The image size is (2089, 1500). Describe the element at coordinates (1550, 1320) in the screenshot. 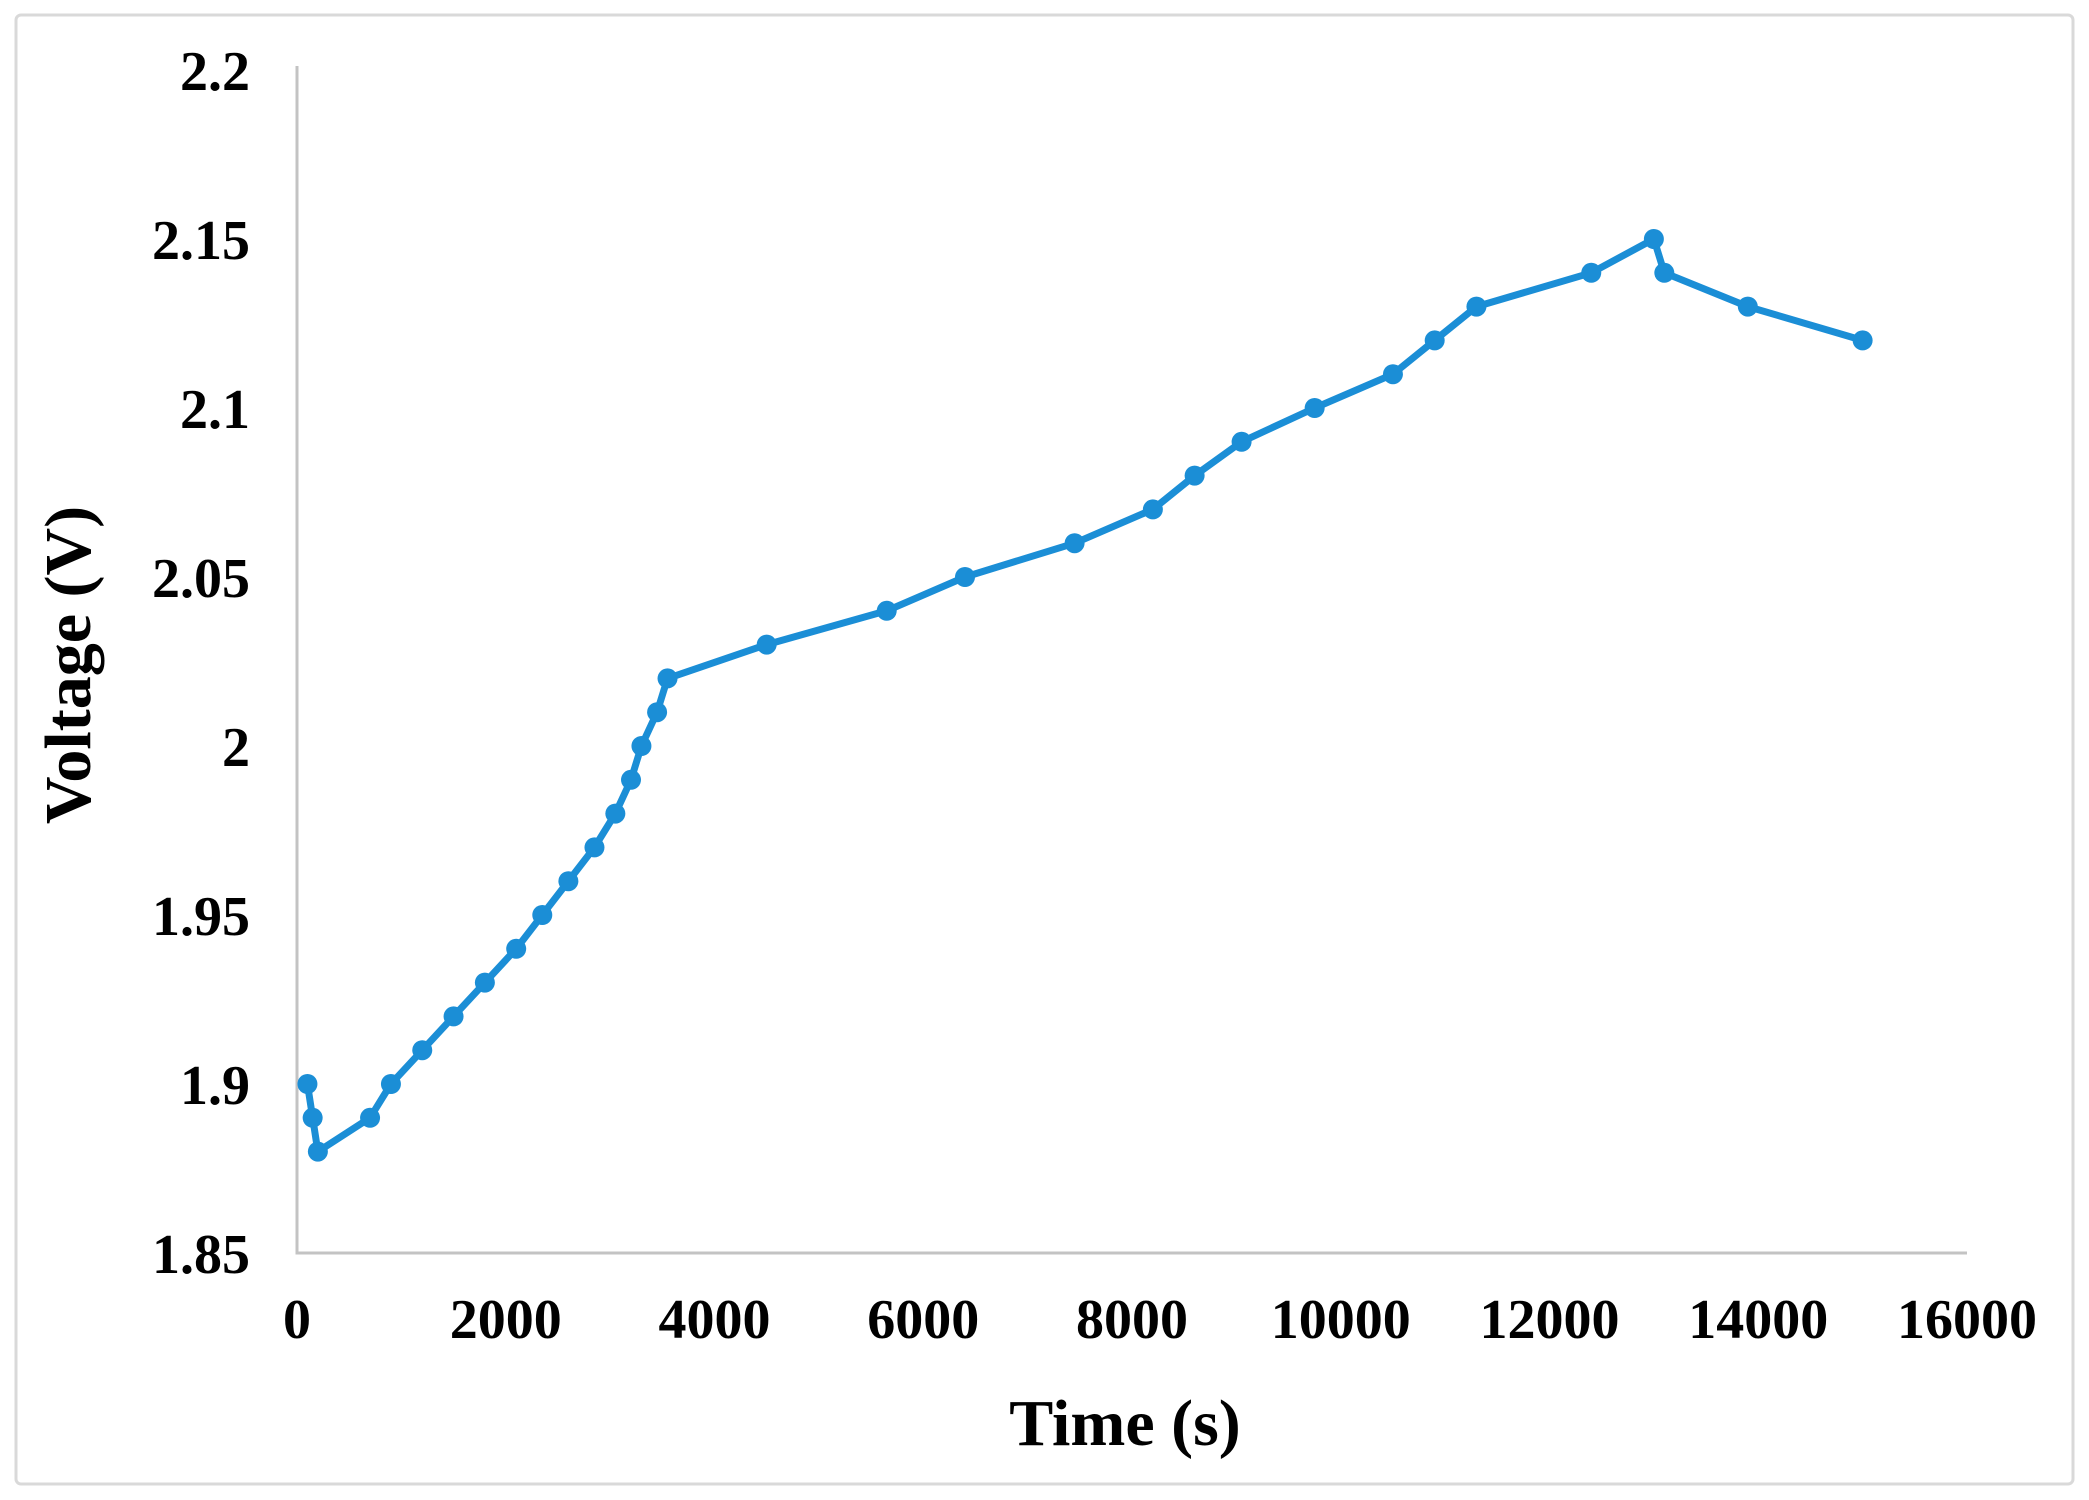

I see `x-tick-label: 12000` at that location.